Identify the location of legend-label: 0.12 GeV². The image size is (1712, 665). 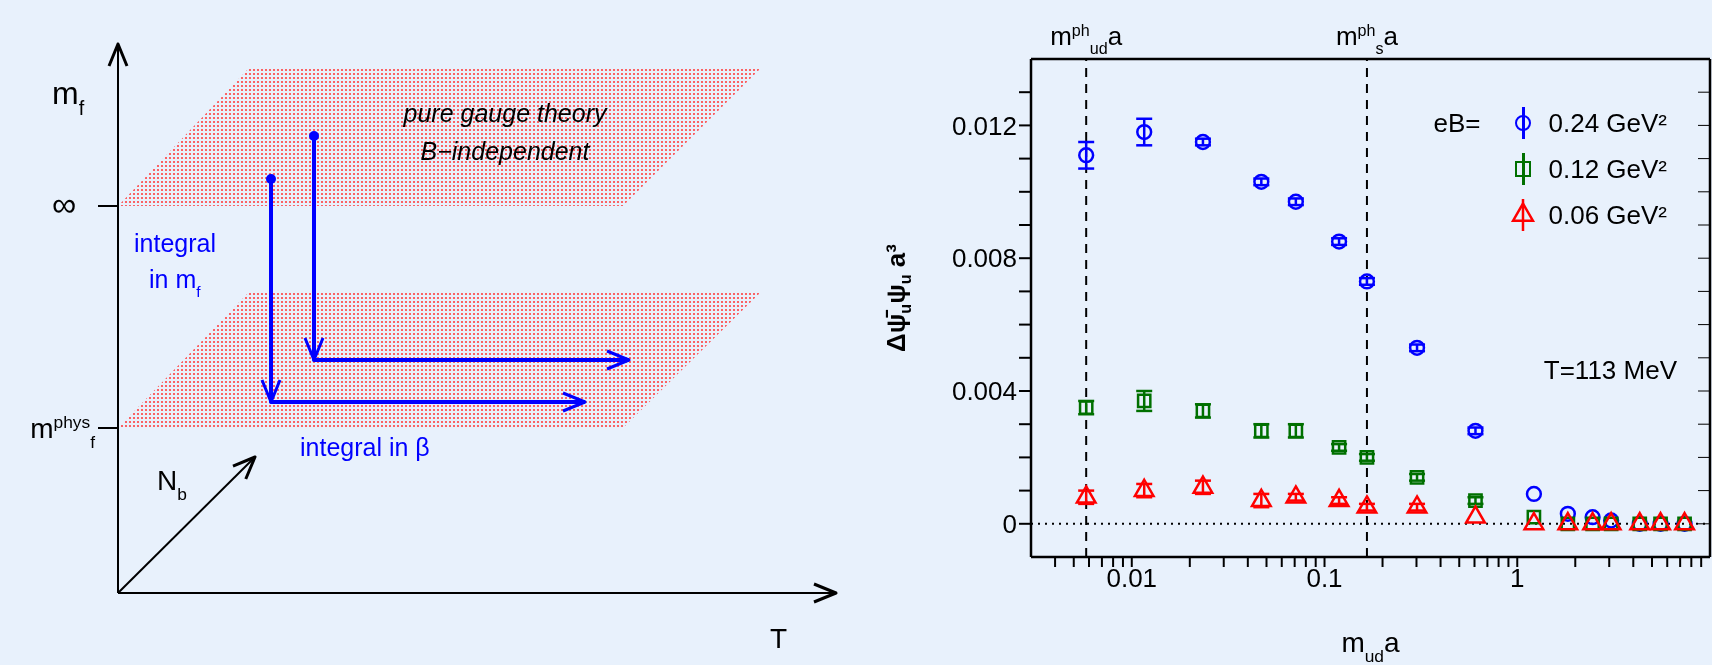
(1607, 169).